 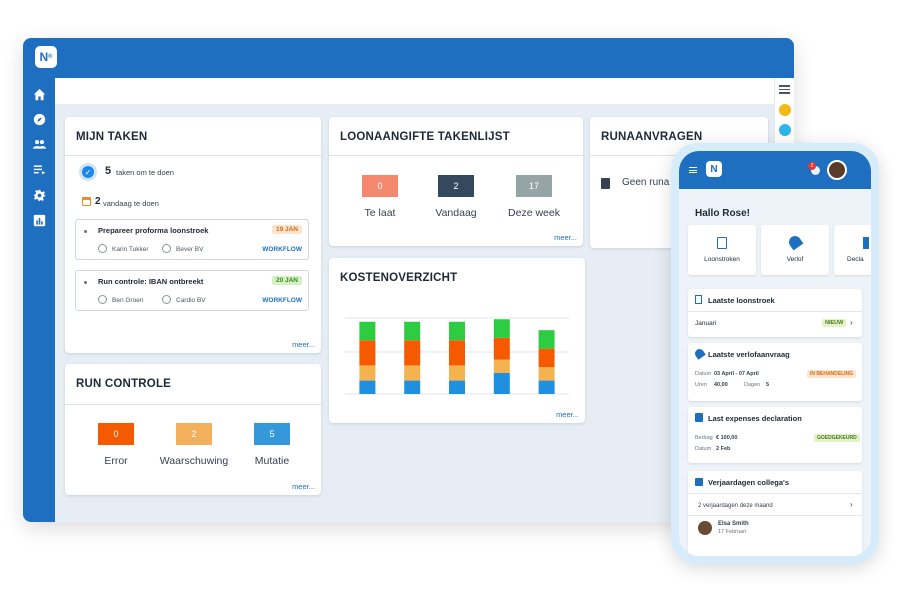 I want to click on tile-verlof: Verlof, so click(x=795, y=250).